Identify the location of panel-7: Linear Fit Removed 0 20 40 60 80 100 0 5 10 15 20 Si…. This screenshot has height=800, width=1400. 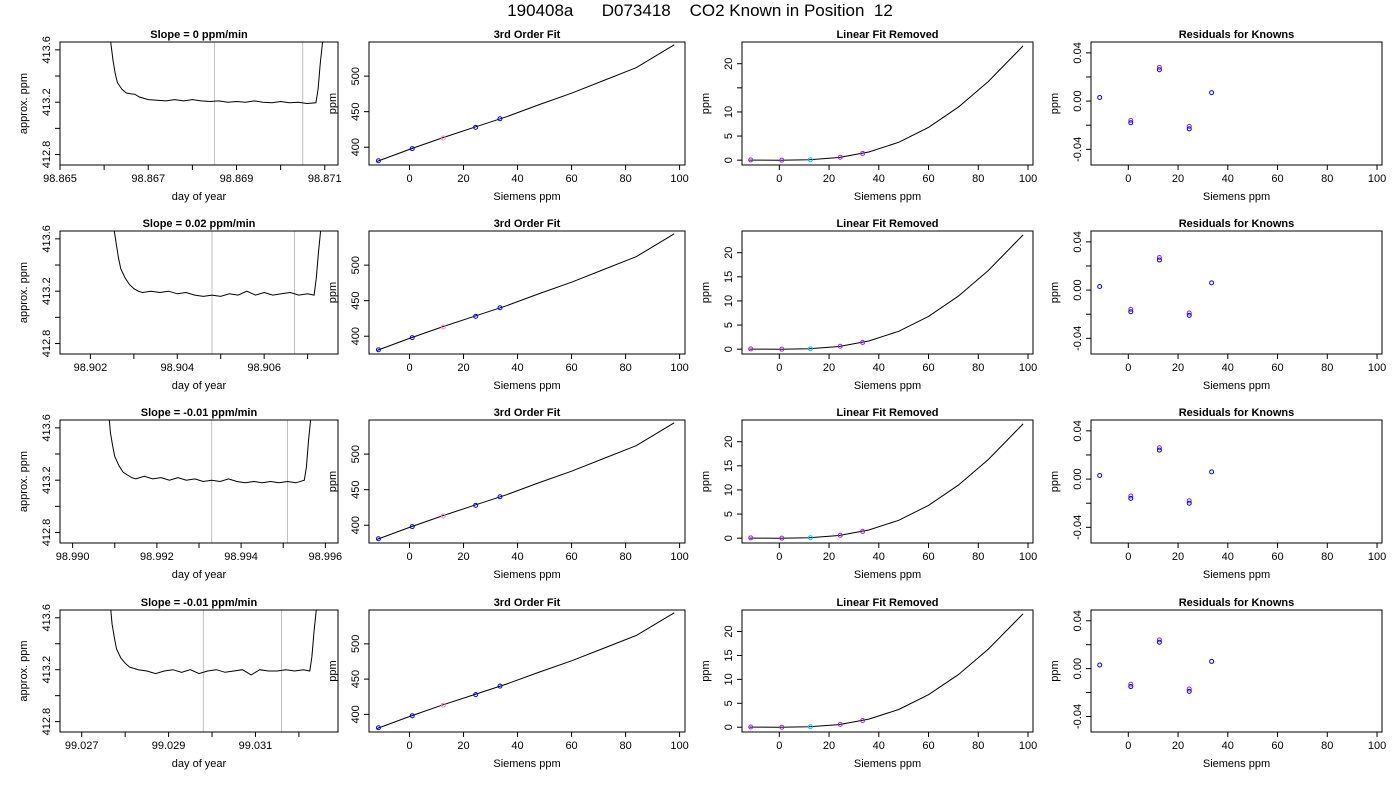
(868, 305).